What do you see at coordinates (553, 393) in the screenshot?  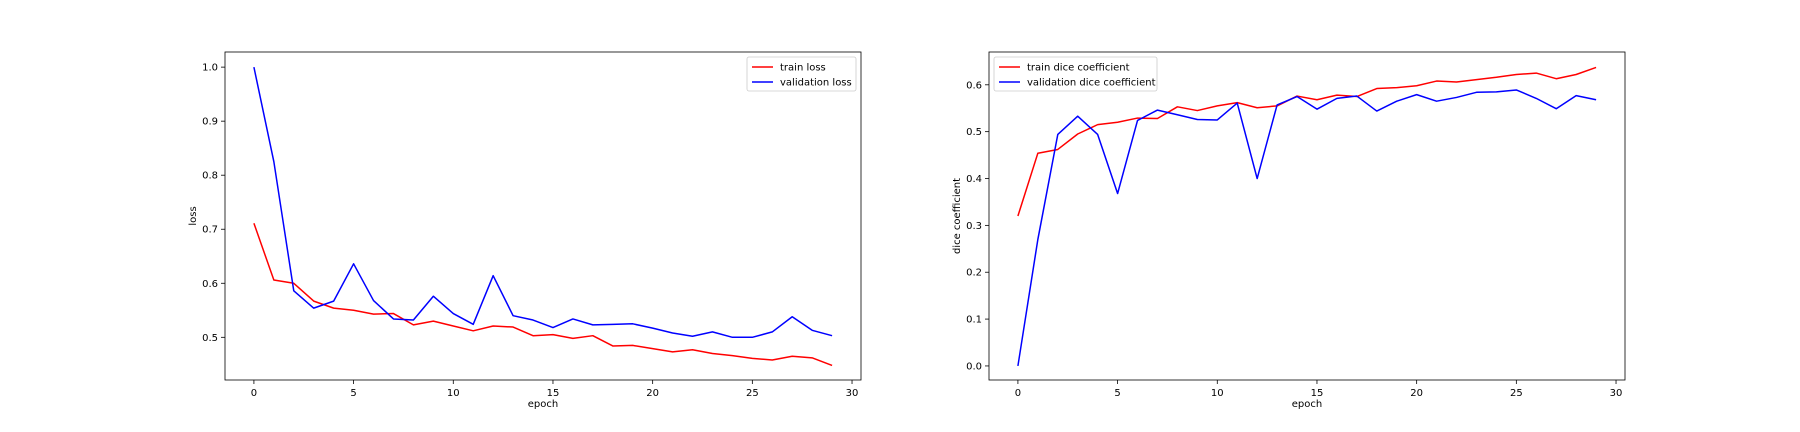 I see `loss-x-tick-label: 15` at bounding box center [553, 393].